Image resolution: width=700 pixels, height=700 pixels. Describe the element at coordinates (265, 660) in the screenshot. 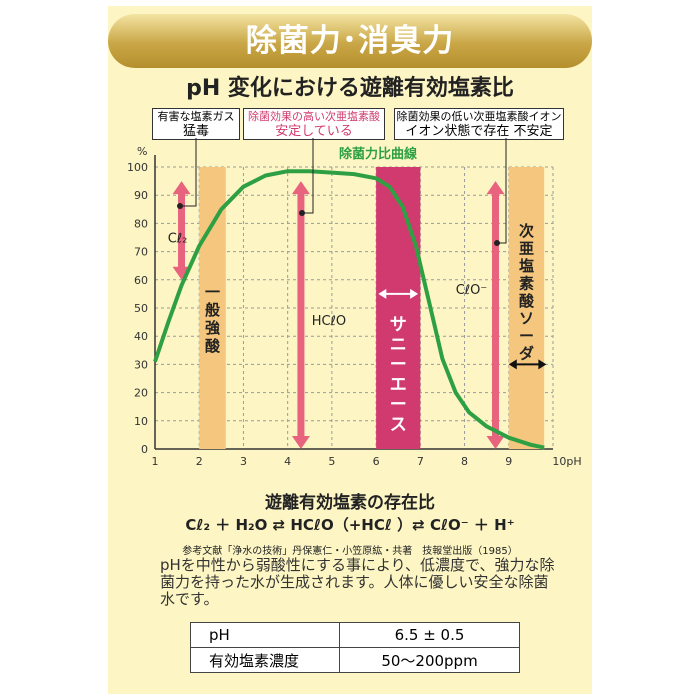

I see `spec-key: 有効塩素濃度` at that location.